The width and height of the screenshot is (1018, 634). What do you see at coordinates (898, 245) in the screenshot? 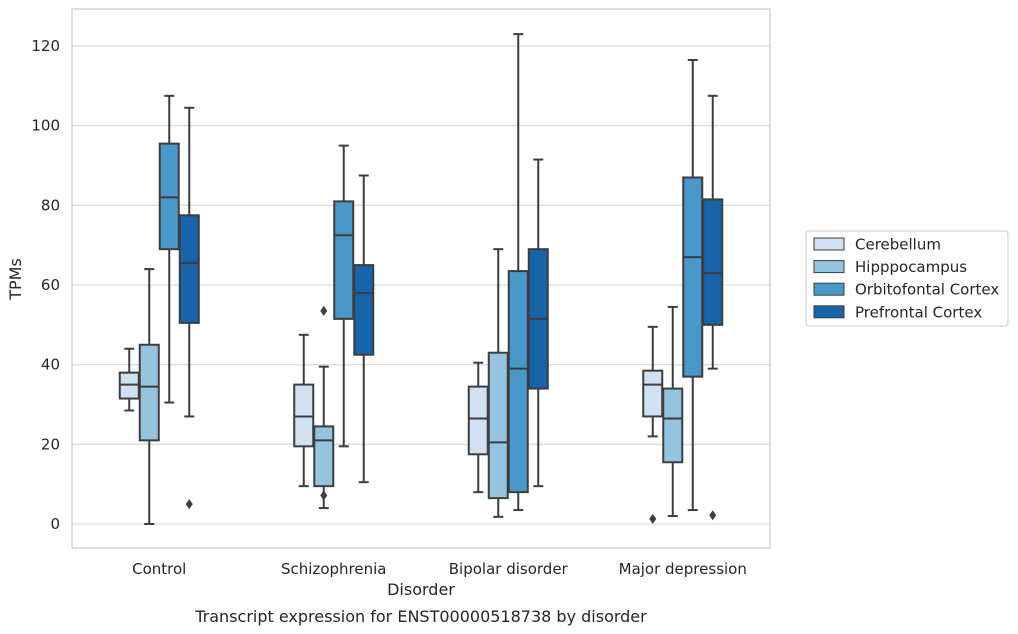
I see `legend-label: Cerebellum` at bounding box center [898, 245].